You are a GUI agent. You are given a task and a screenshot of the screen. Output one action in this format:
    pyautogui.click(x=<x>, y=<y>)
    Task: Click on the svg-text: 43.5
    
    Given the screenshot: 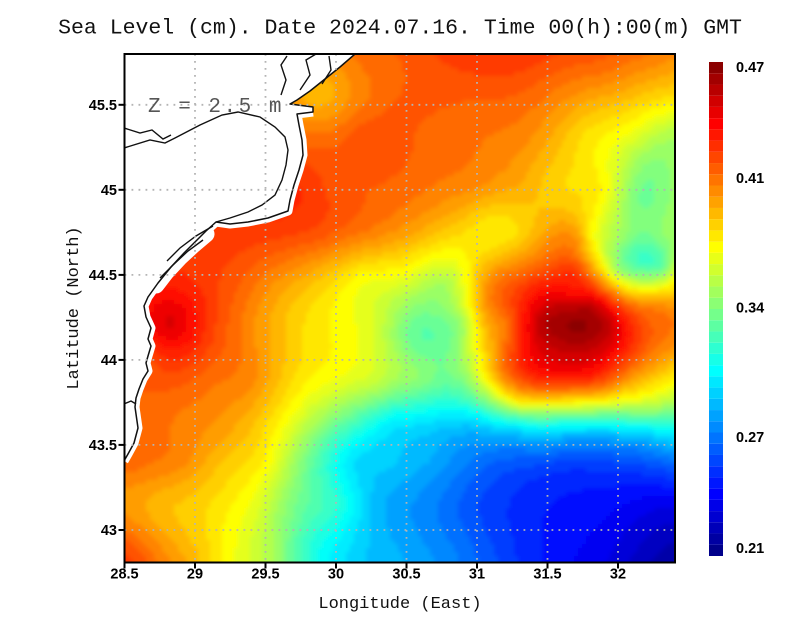 What is the action you would take?
    pyautogui.click(x=103, y=446)
    